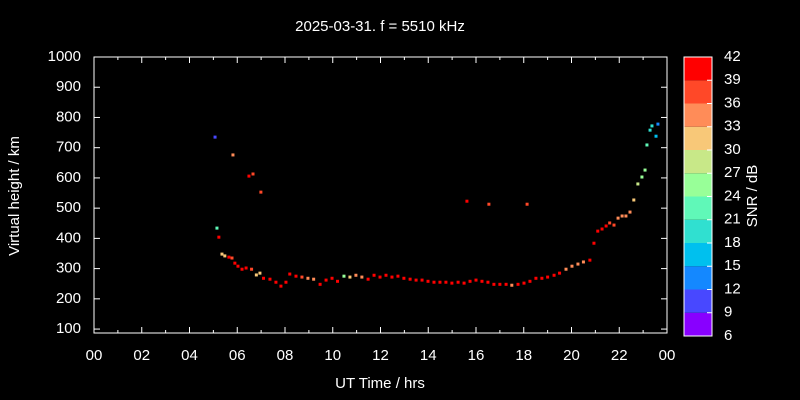 The height and width of the screenshot is (400, 800). I want to click on x-tick-label: 12, so click(380, 355).